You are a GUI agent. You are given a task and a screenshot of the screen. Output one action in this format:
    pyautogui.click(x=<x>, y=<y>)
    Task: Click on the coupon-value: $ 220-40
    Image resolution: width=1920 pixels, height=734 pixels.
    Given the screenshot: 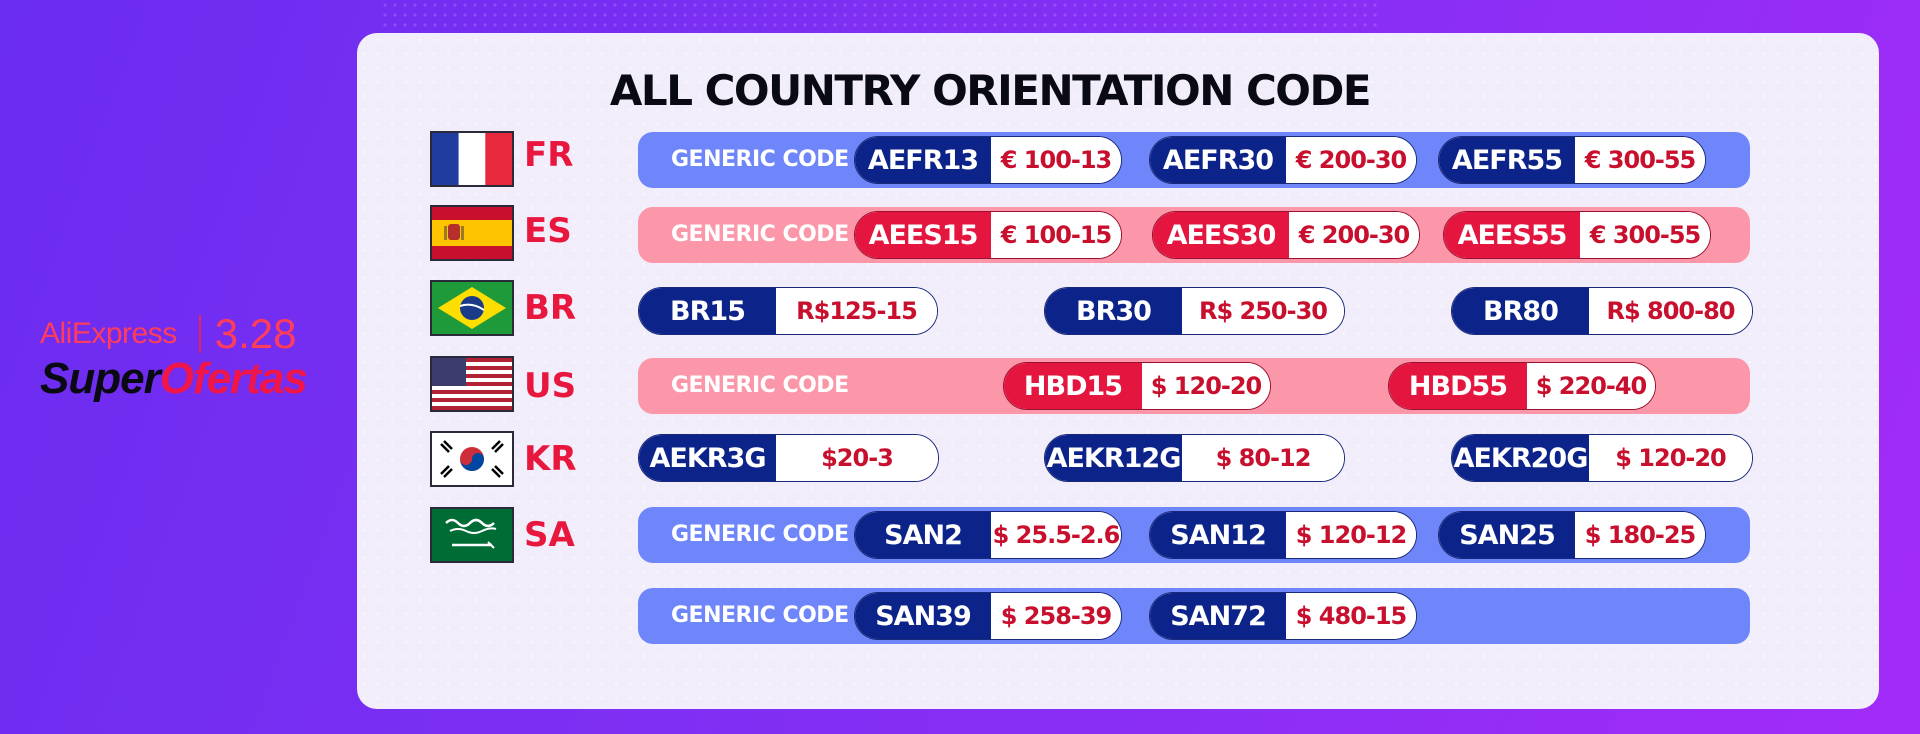 What is the action you would take?
    pyautogui.click(x=1591, y=386)
    